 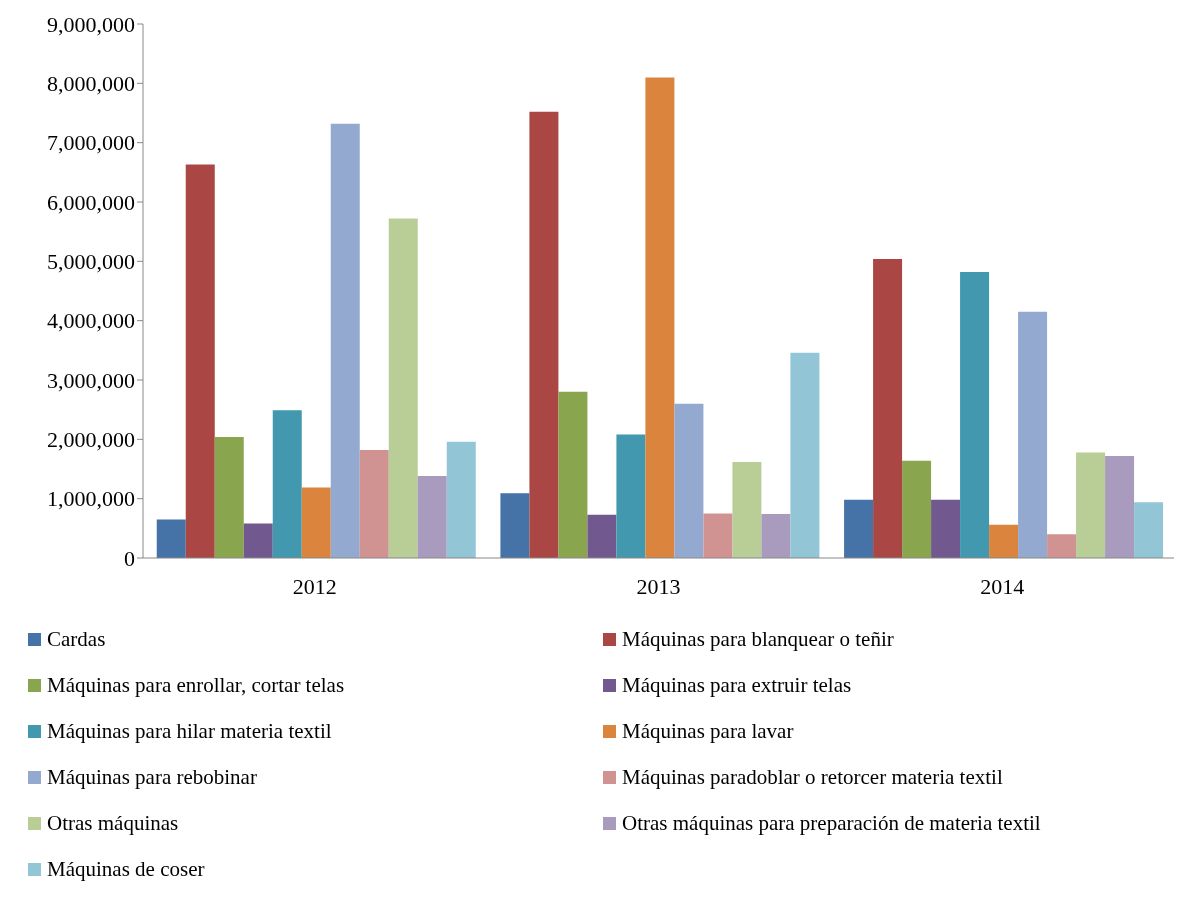 What do you see at coordinates (1002, 586) in the screenshot?
I see `x-tick-label: 2014` at bounding box center [1002, 586].